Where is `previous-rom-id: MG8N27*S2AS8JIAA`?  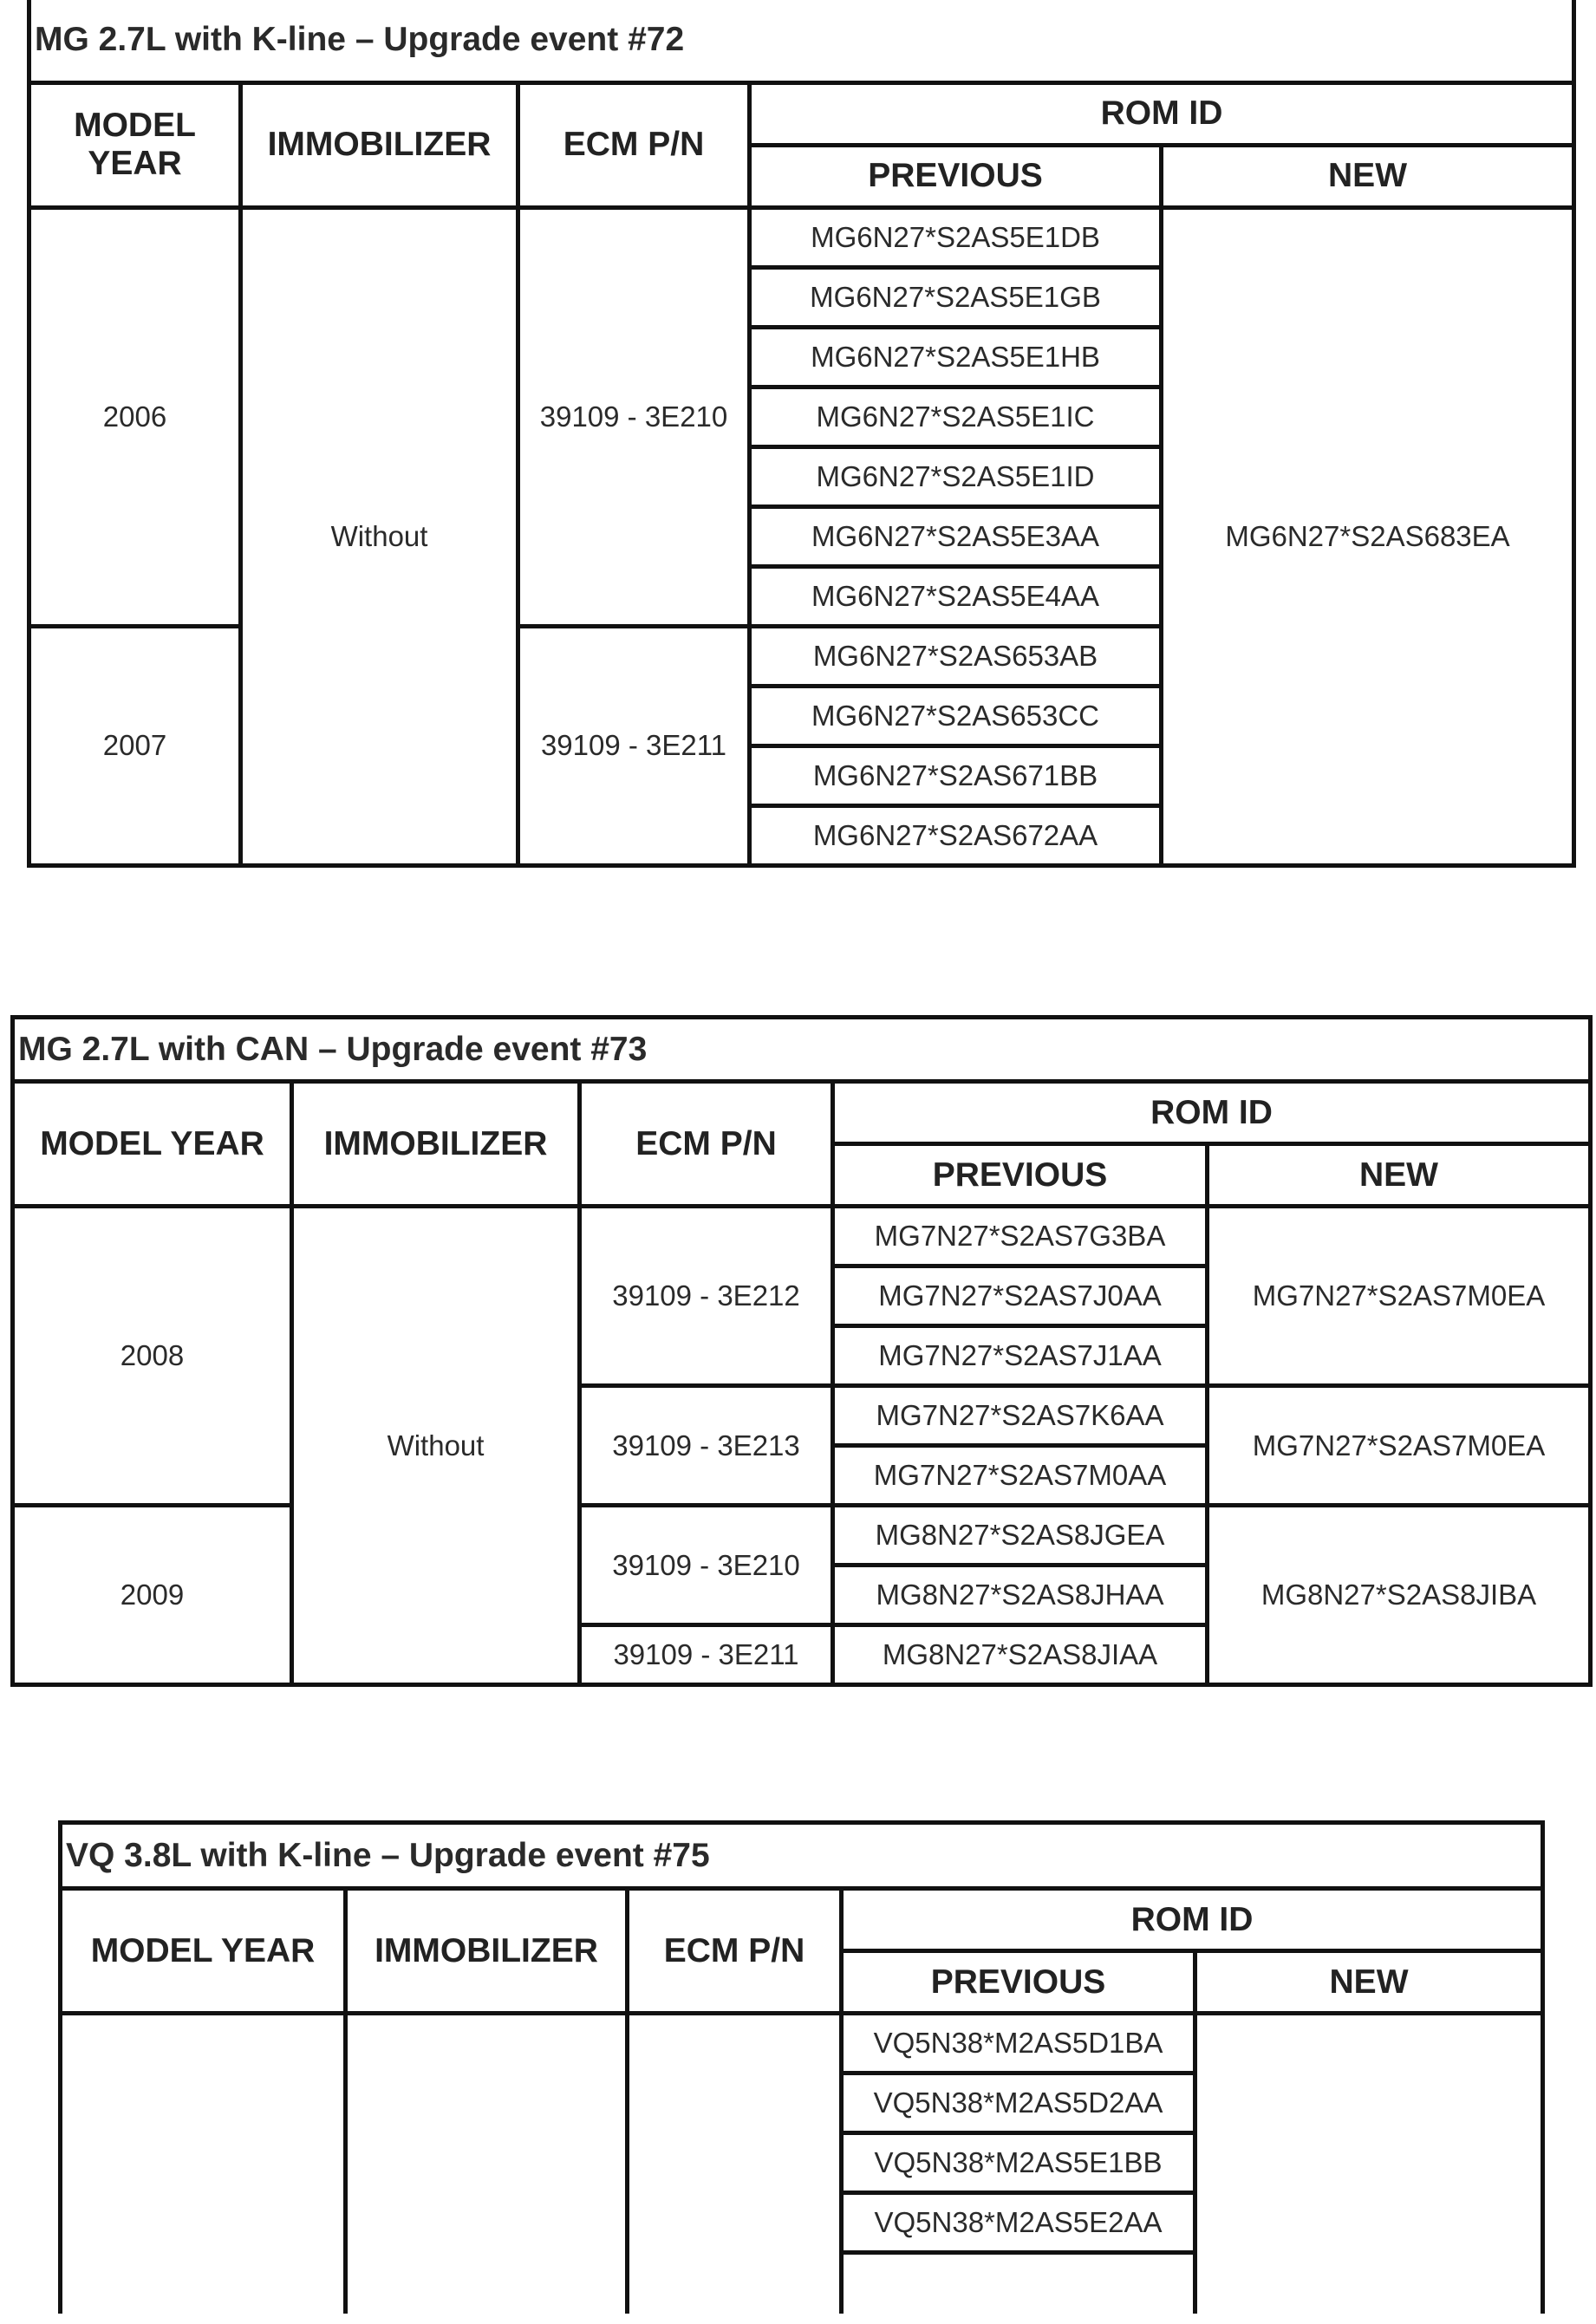 previous-rom-id: MG8N27*S2AS8JIAA is located at coordinates (1020, 1655).